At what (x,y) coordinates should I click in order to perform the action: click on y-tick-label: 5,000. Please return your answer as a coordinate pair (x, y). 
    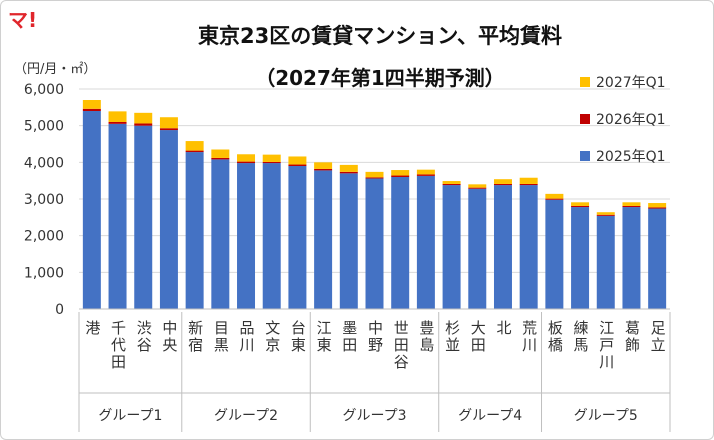
    Looking at the image, I should click on (44, 127).